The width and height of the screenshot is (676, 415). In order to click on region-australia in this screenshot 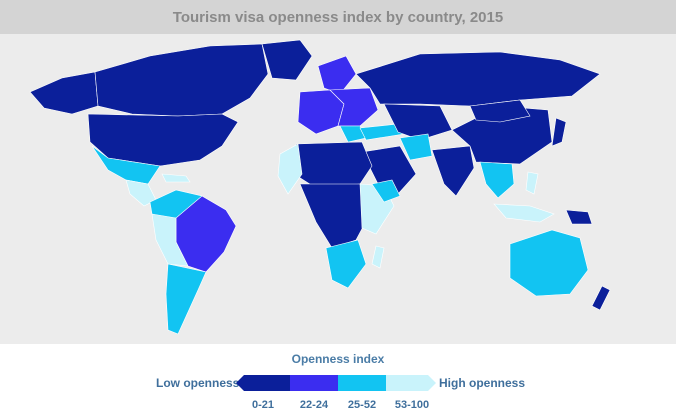, I will do `click(549, 263)`.